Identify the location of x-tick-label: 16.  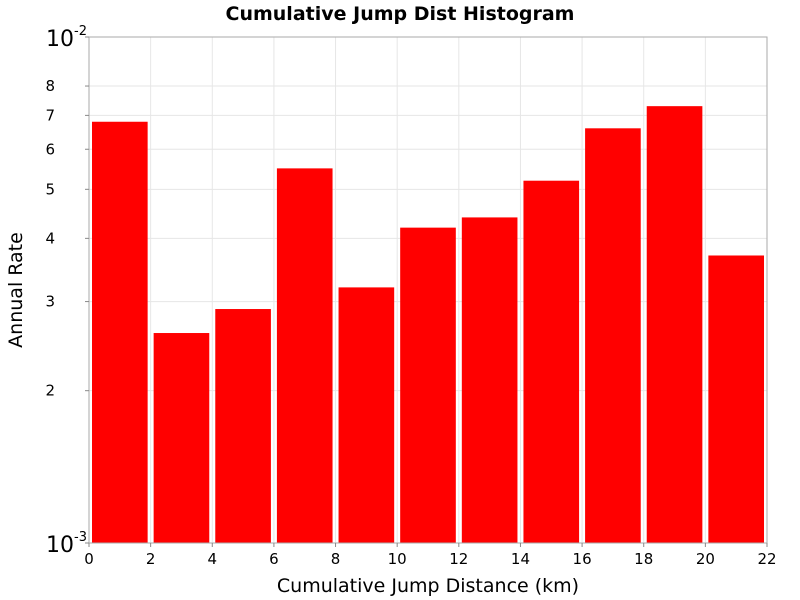
(582, 559).